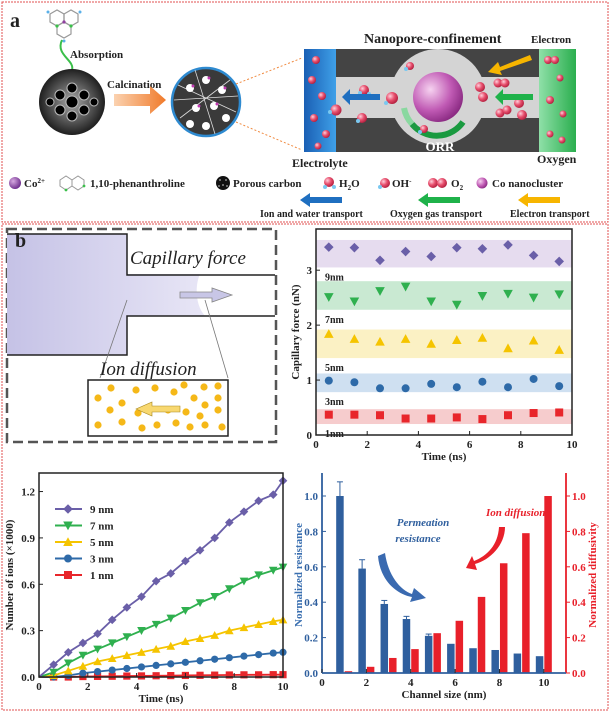 The width and height of the screenshot is (611, 712). What do you see at coordinates (410, 181) in the screenshot?
I see `legend-oh-sup: -` at bounding box center [410, 181].